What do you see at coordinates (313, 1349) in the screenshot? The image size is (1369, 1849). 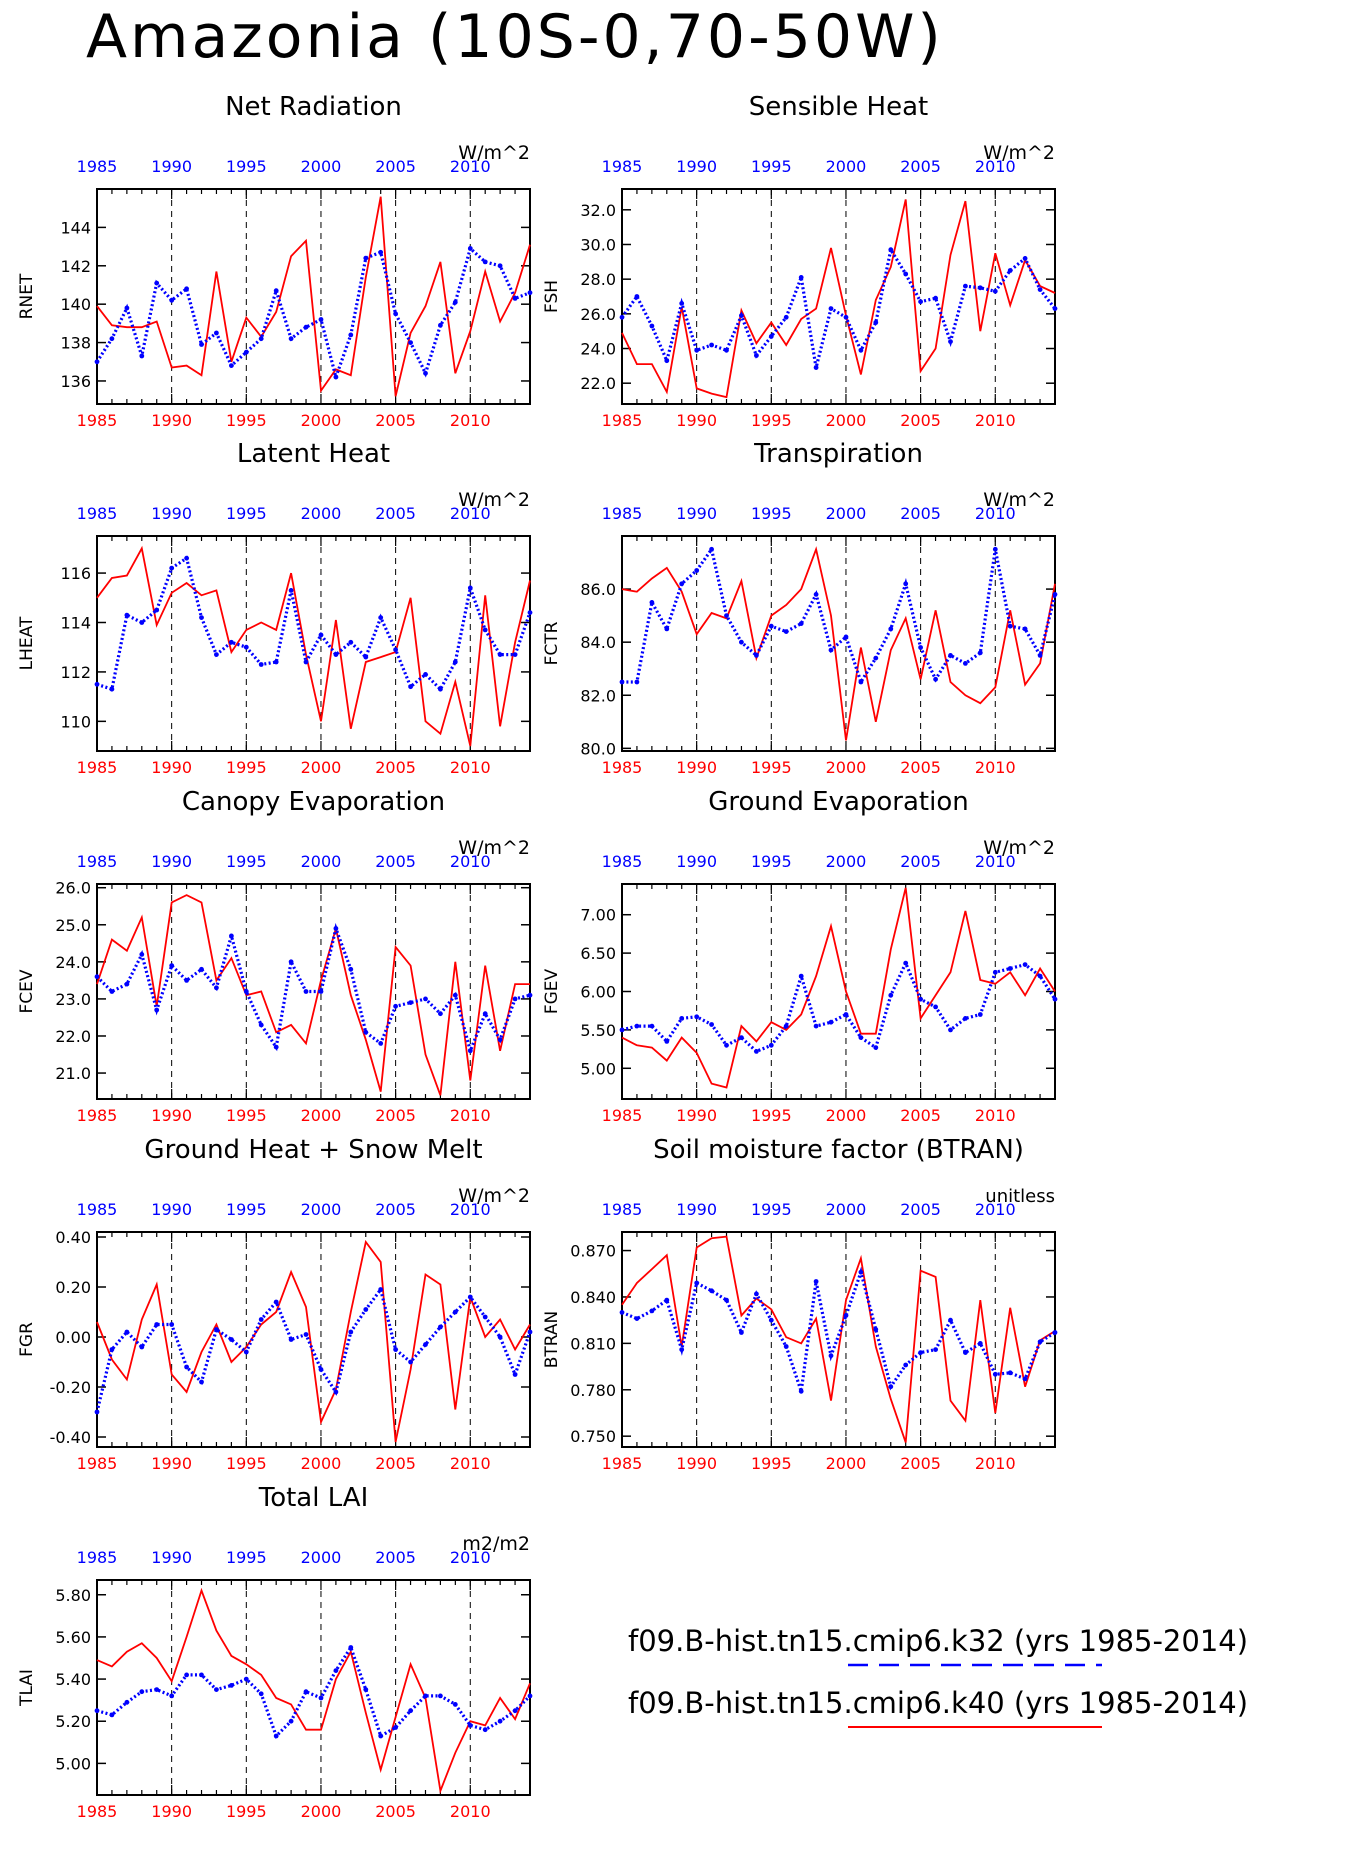 I see `series-line-k32` at bounding box center [313, 1349].